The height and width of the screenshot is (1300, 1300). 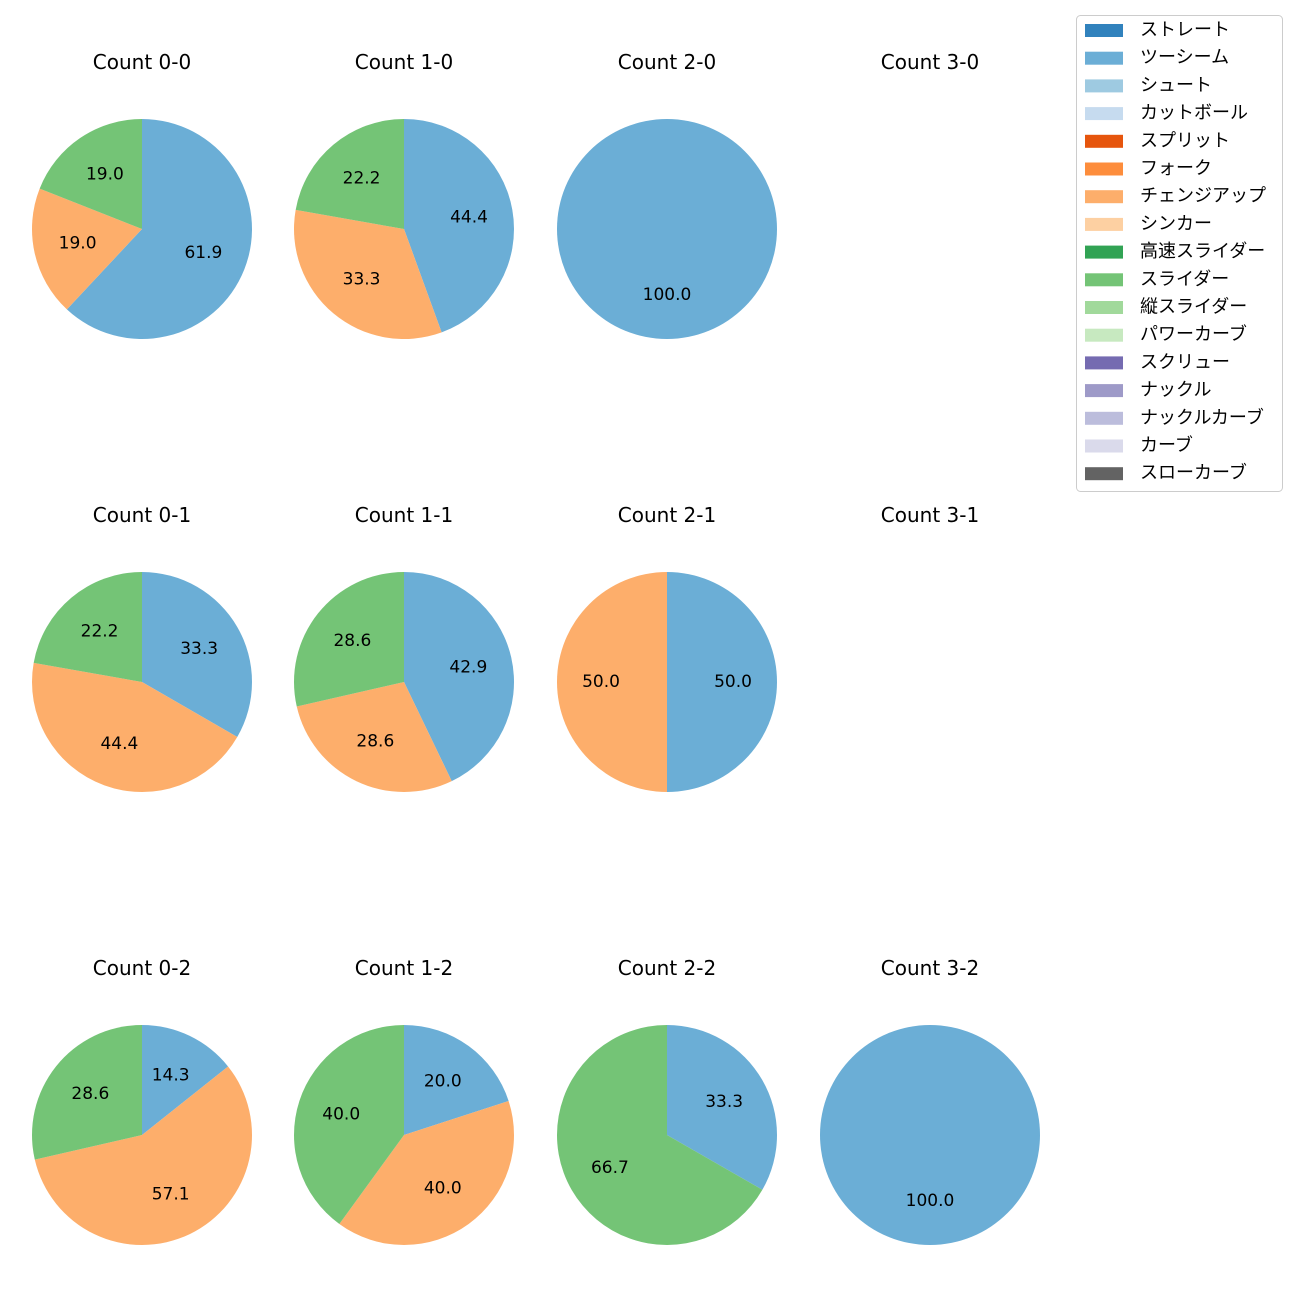 What do you see at coordinates (142, 62) in the screenshot?
I see `chart-title: Count 0-0` at bounding box center [142, 62].